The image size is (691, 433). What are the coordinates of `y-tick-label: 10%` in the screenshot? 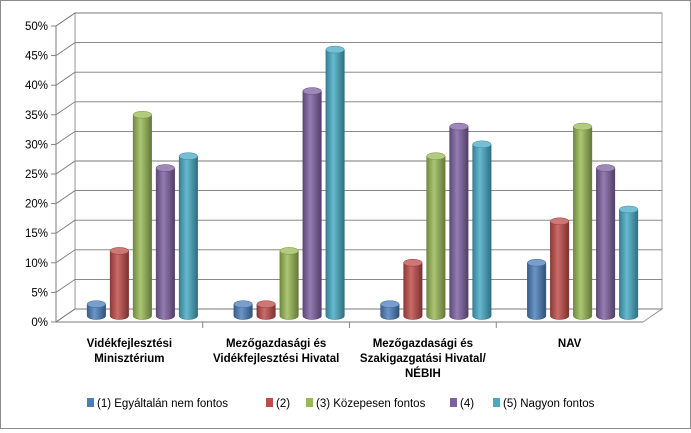 It's located at (36, 264).